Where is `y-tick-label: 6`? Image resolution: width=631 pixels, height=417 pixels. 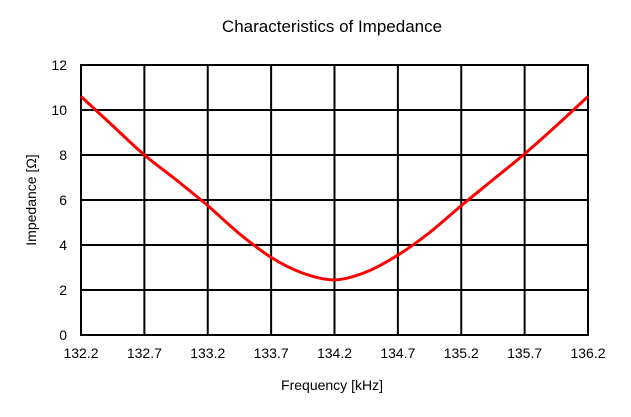
y-tick-label: 6 is located at coordinates (63, 200).